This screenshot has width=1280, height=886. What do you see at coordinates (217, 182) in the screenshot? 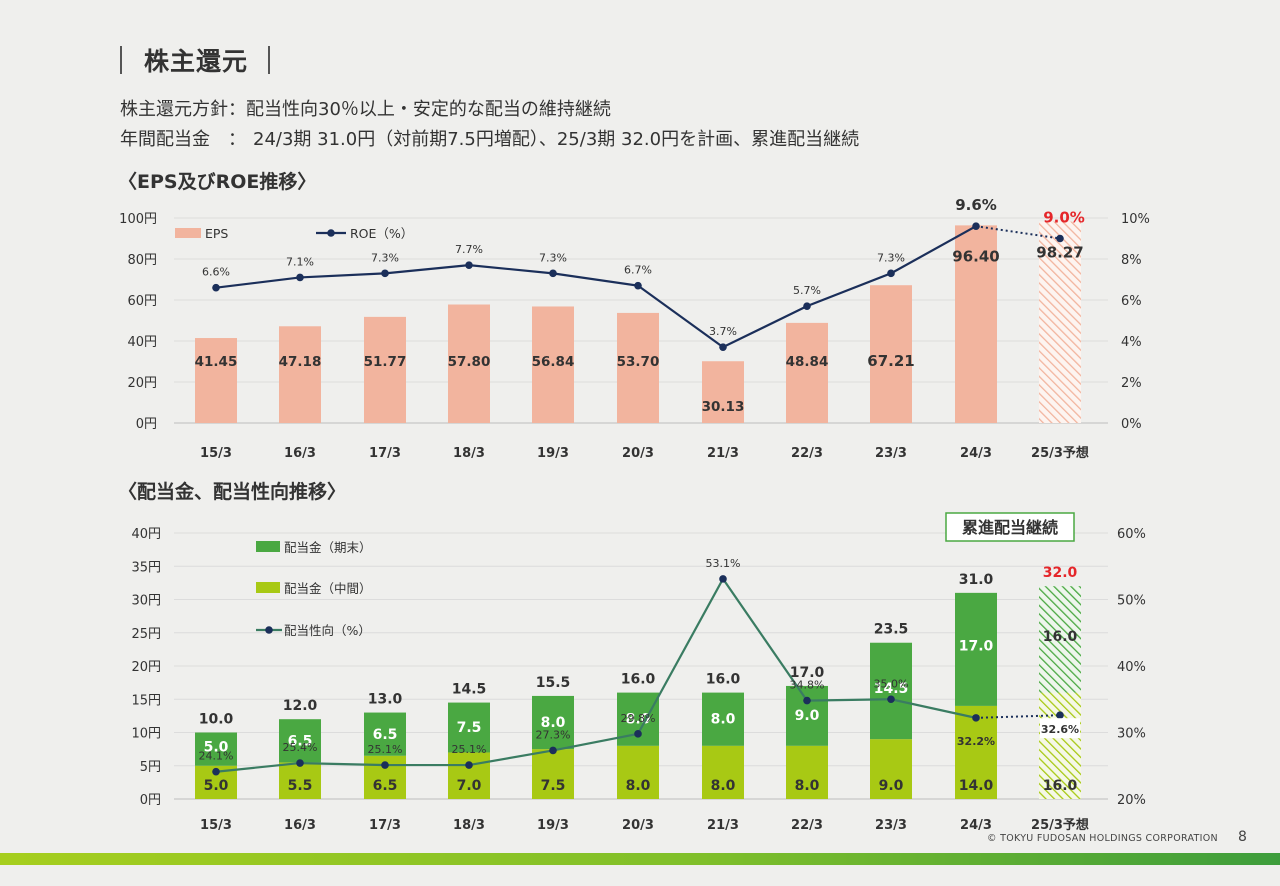
I see `eps-roe-section-title: 〈EPS及びROE推移〉` at bounding box center [217, 182].